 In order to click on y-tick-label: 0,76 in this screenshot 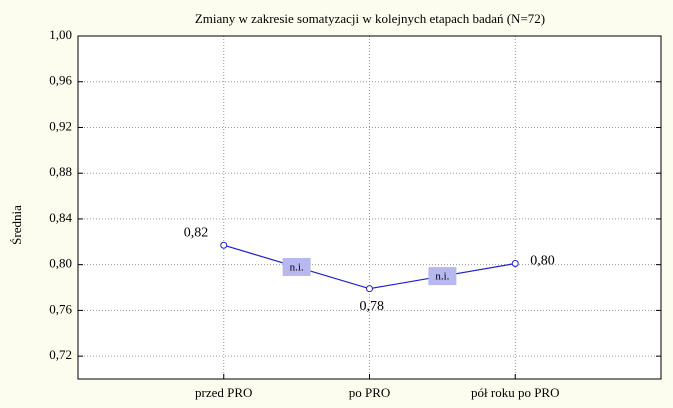, I will do `click(60, 308)`.